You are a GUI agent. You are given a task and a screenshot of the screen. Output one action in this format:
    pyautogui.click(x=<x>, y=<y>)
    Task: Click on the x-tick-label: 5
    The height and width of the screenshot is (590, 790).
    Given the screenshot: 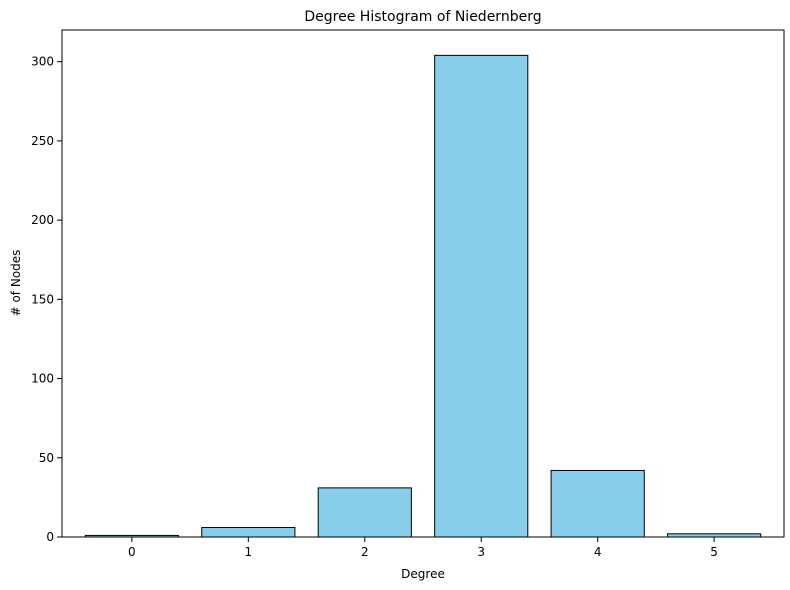 What is the action you would take?
    pyautogui.click(x=714, y=552)
    